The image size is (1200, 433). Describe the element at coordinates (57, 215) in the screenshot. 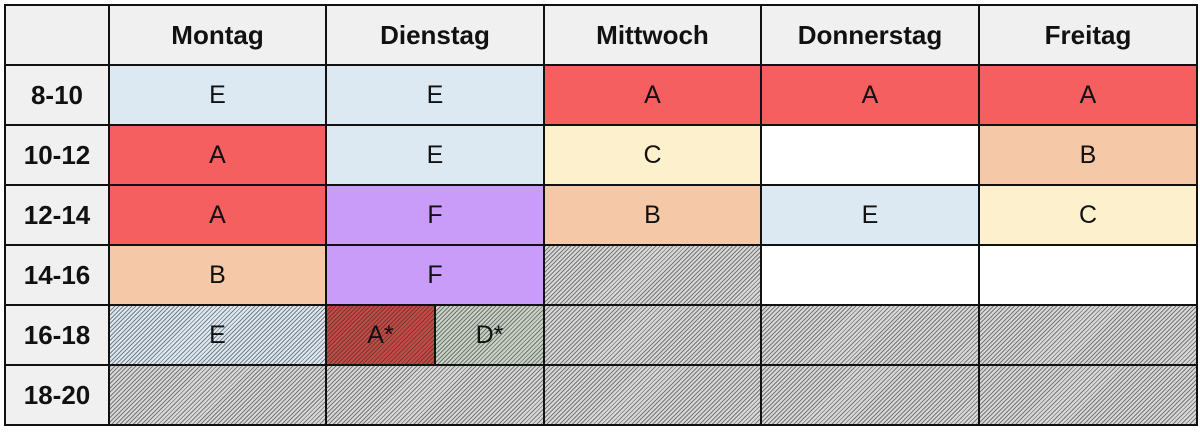

I see `time-slot-label: 12-14` at that location.